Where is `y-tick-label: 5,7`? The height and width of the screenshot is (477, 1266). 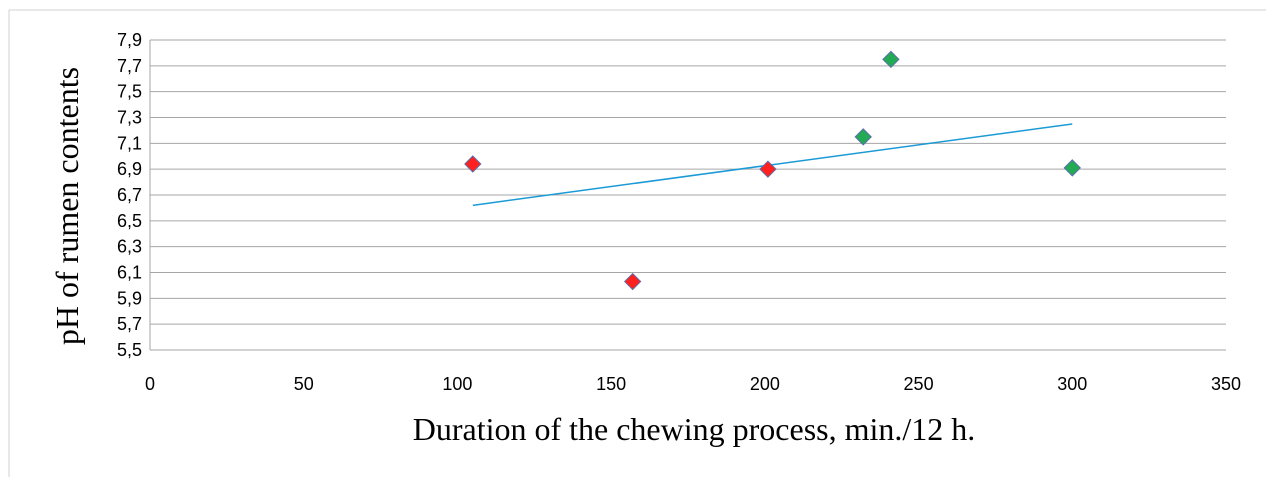
y-tick-label: 5,7 is located at coordinates (129, 324).